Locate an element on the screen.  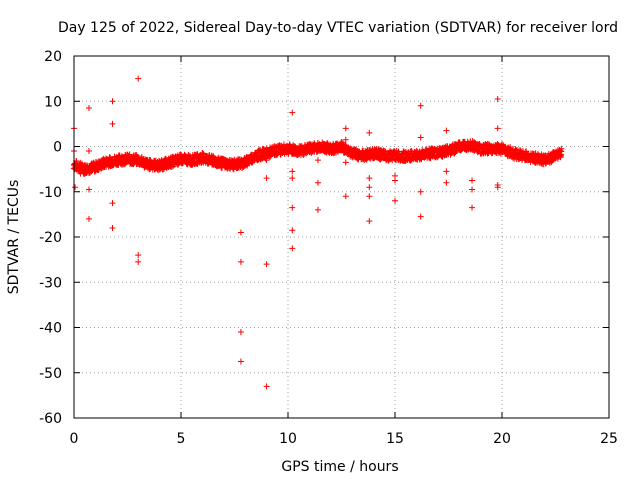
y-tick-label: -30 is located at coordinates (50, 283).